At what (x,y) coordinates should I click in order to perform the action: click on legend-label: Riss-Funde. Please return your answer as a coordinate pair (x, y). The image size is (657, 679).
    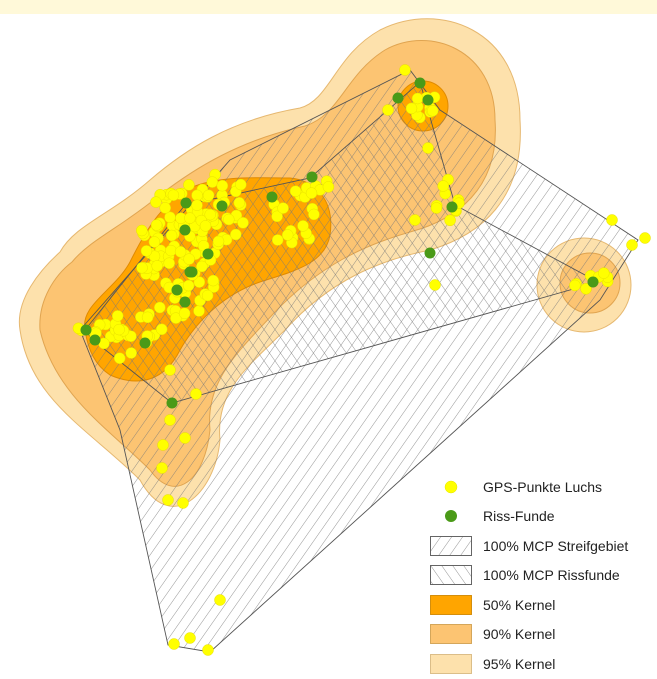
    Looking at the image, I should click on (519, 516).